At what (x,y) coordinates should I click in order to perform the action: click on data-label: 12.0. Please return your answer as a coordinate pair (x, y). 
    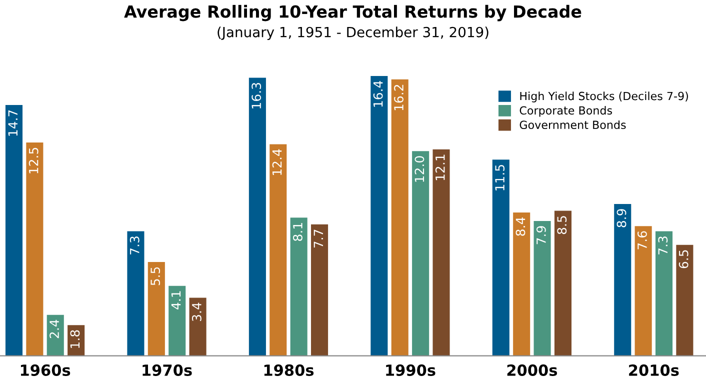
    Looking at the image, I should click on (419, 169).